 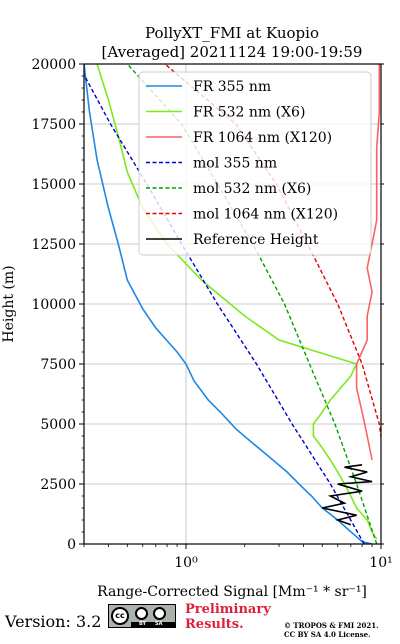 What do you see at coordinates (58, 365) in the screenshot?
I see `y-tick-label-3: 7500` at bounding box center [58, 365].